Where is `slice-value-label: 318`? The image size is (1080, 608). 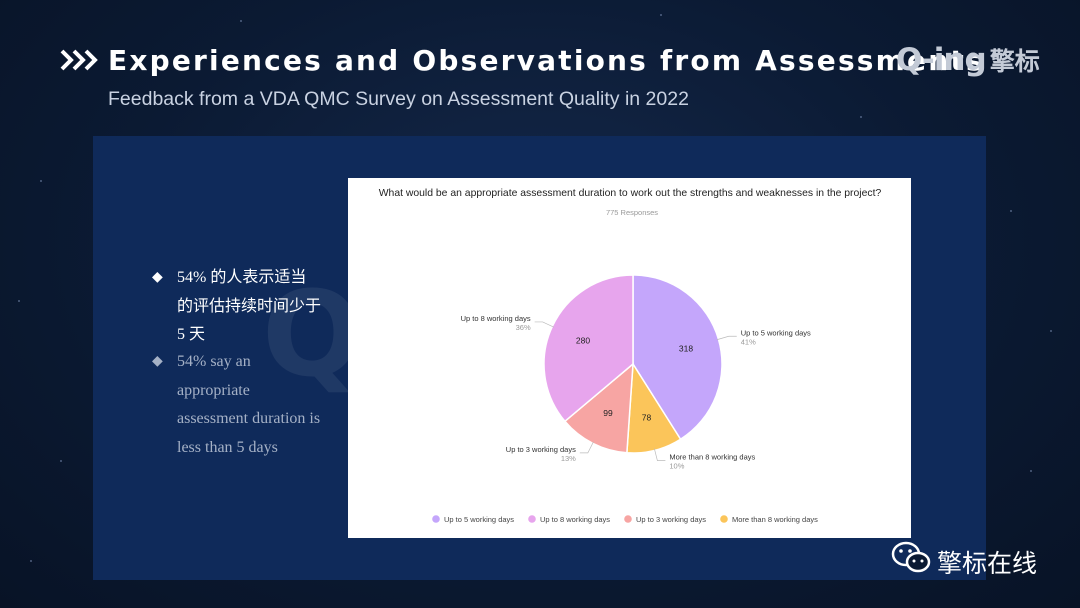
slice-value-label: 318 is located at coordinates (686, 349).